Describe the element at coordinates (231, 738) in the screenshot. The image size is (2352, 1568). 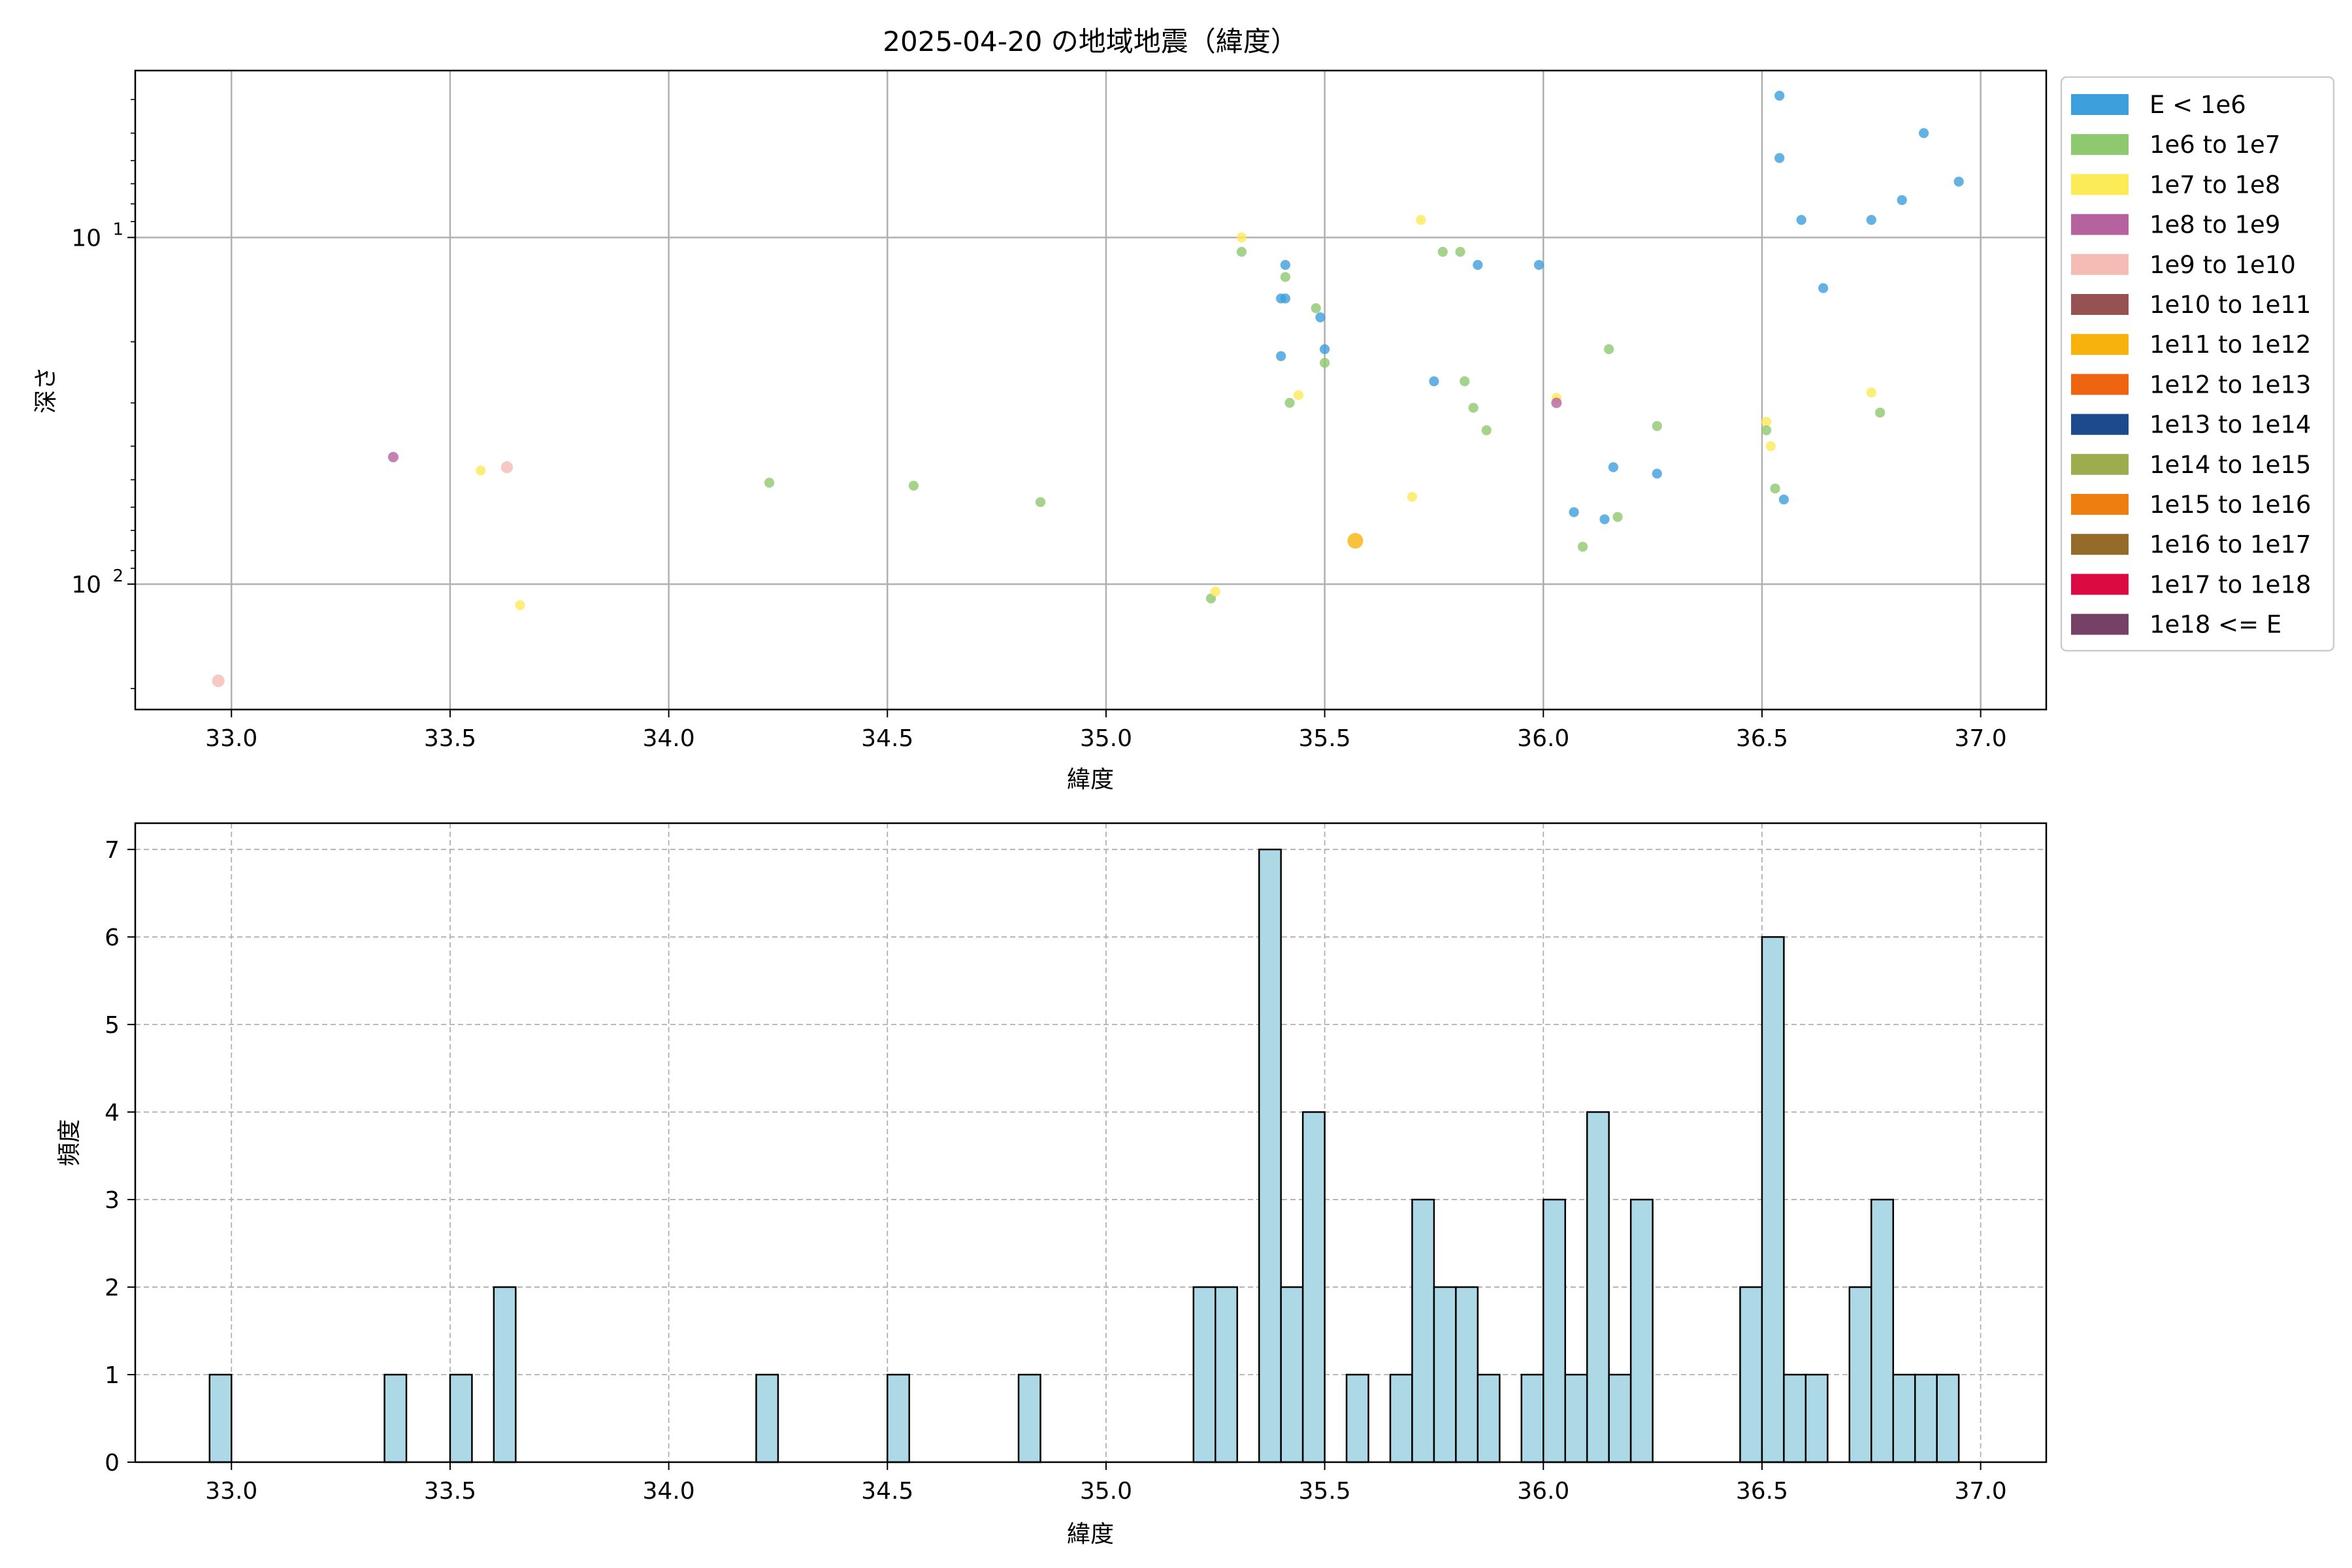
I see `scatter-x-tick-label: 33.0` at that location.